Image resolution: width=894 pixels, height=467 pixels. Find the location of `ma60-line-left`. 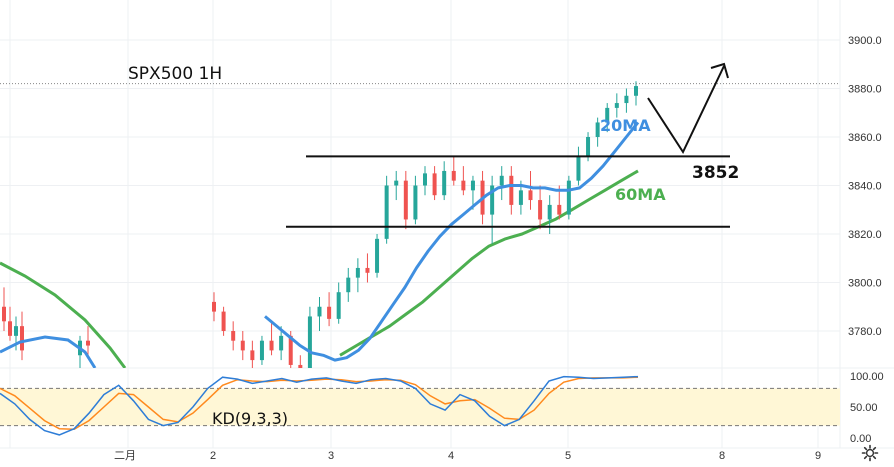

ma60-line-left is located at coordinates (63, 314).